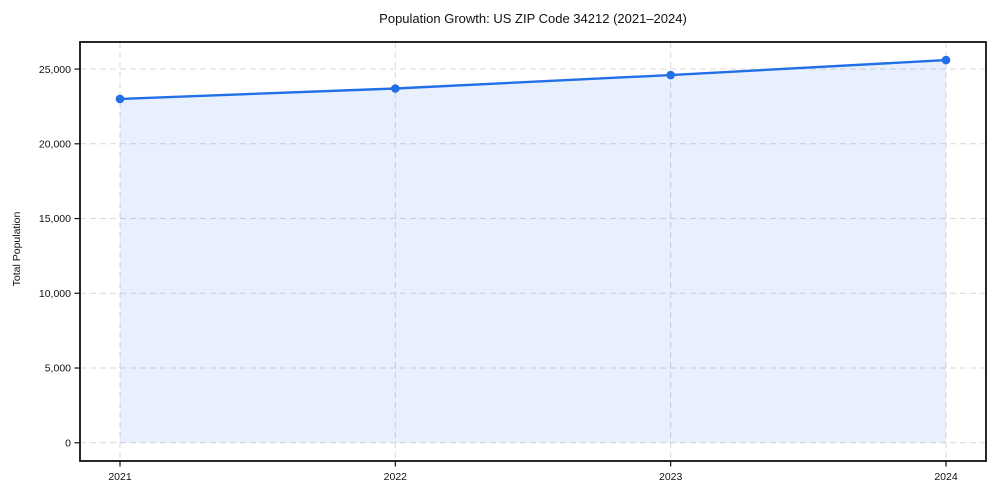 This screenshot has height=500, width=1000. What do you see at coordinates (55, 294) in the screenshot?
I see `y-tick-label: 10,000` at bounding box center [55, 294].